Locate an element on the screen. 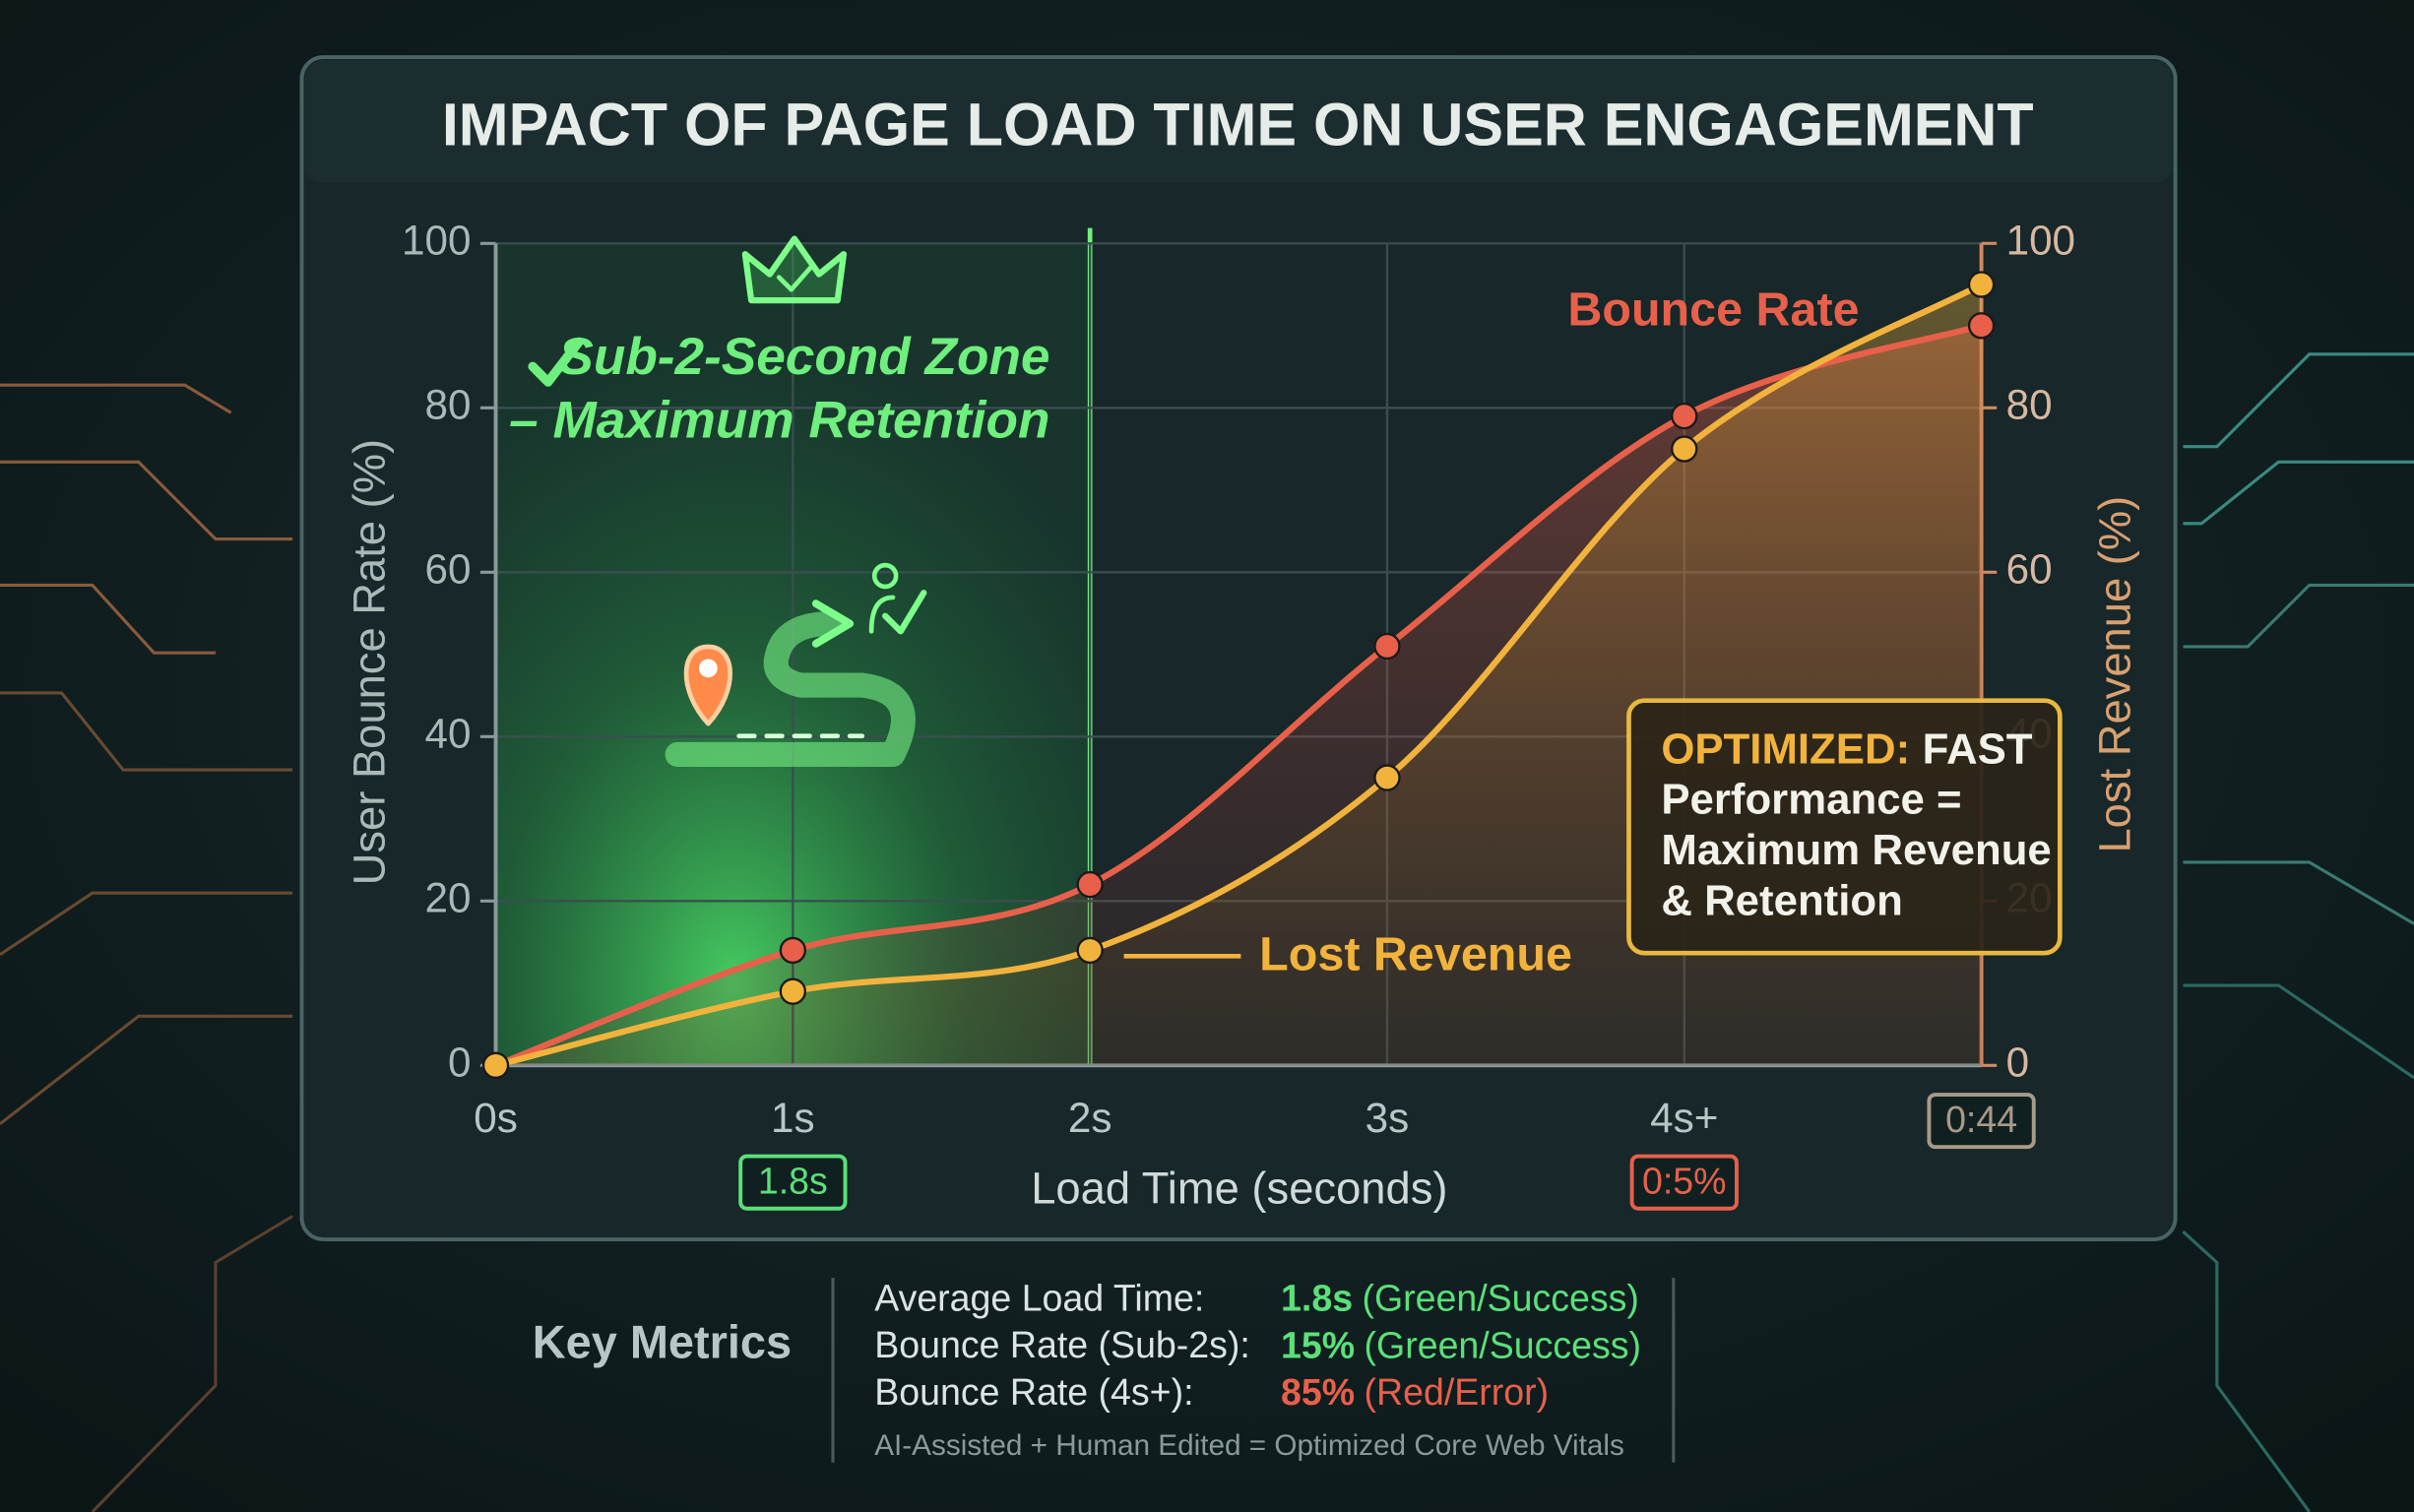 The width and height of the screenshot is (2414, 1512). metric-value-line: 85% (Red/Error) is located at coordinates (1415, 1392).